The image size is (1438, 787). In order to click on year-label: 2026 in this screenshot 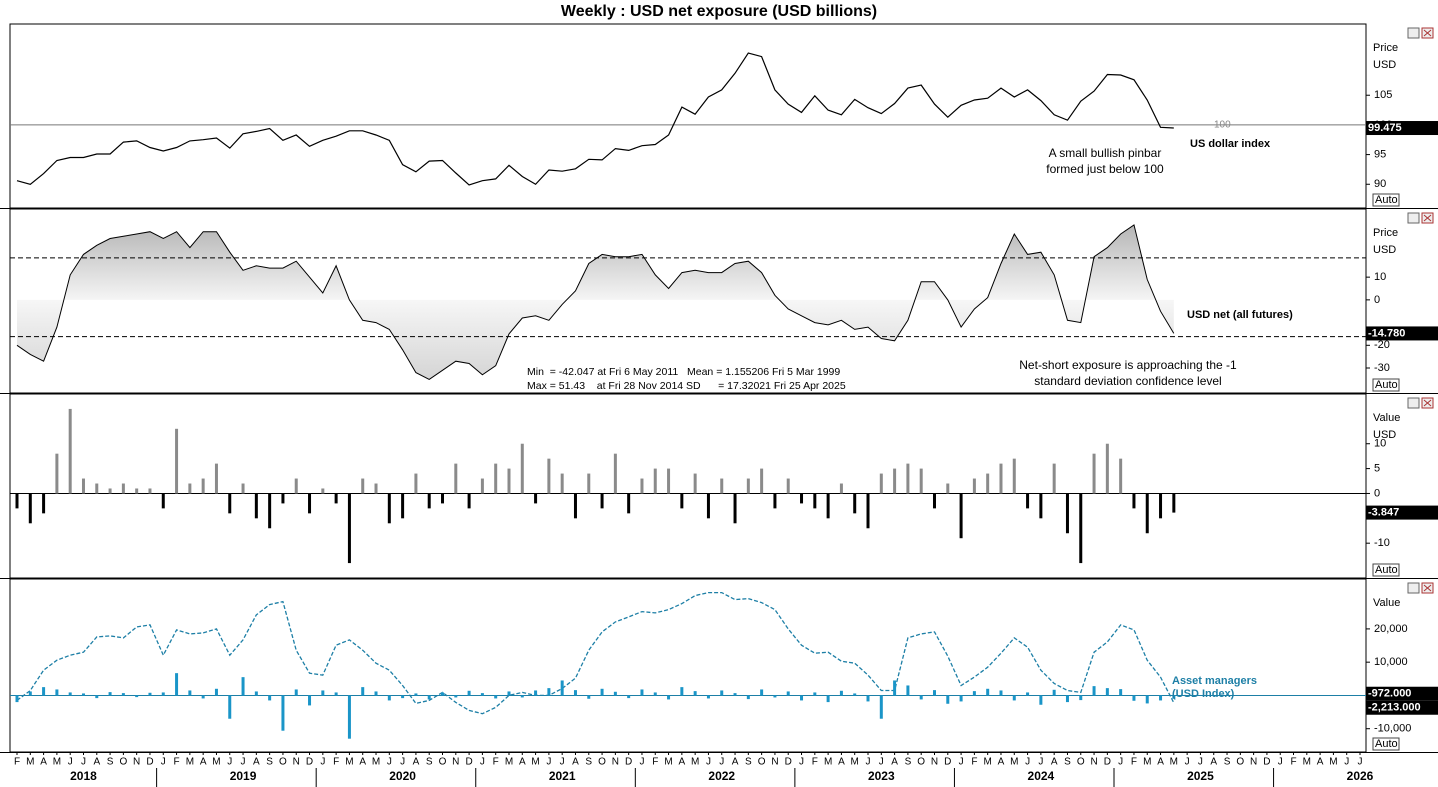, I will do `click(1360, 776)`.